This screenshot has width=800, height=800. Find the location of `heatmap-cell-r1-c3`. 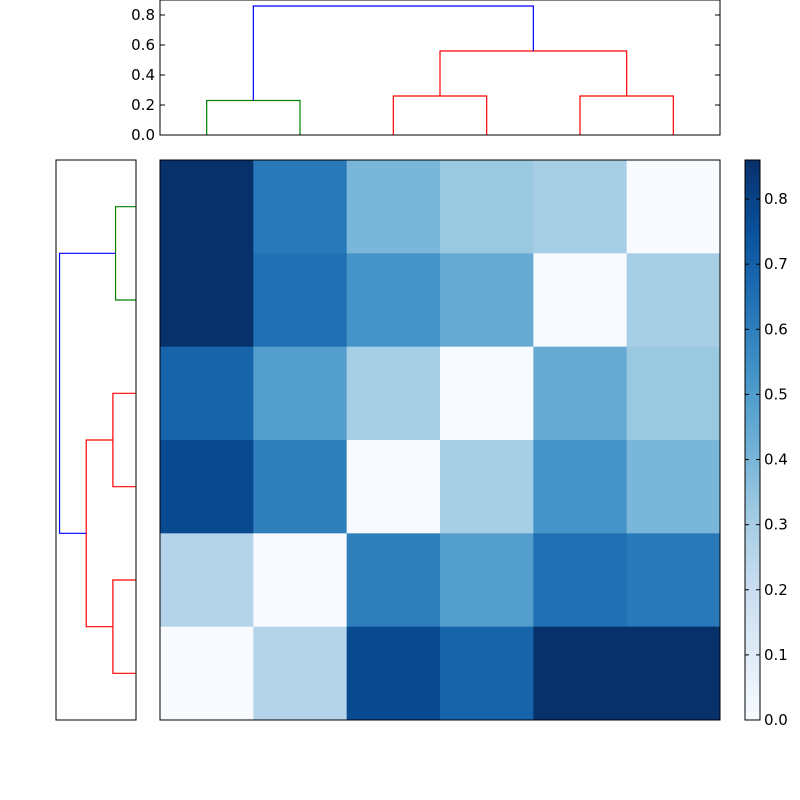

heatmap-cell-r1-c3 is located at coordinates (487, 300).